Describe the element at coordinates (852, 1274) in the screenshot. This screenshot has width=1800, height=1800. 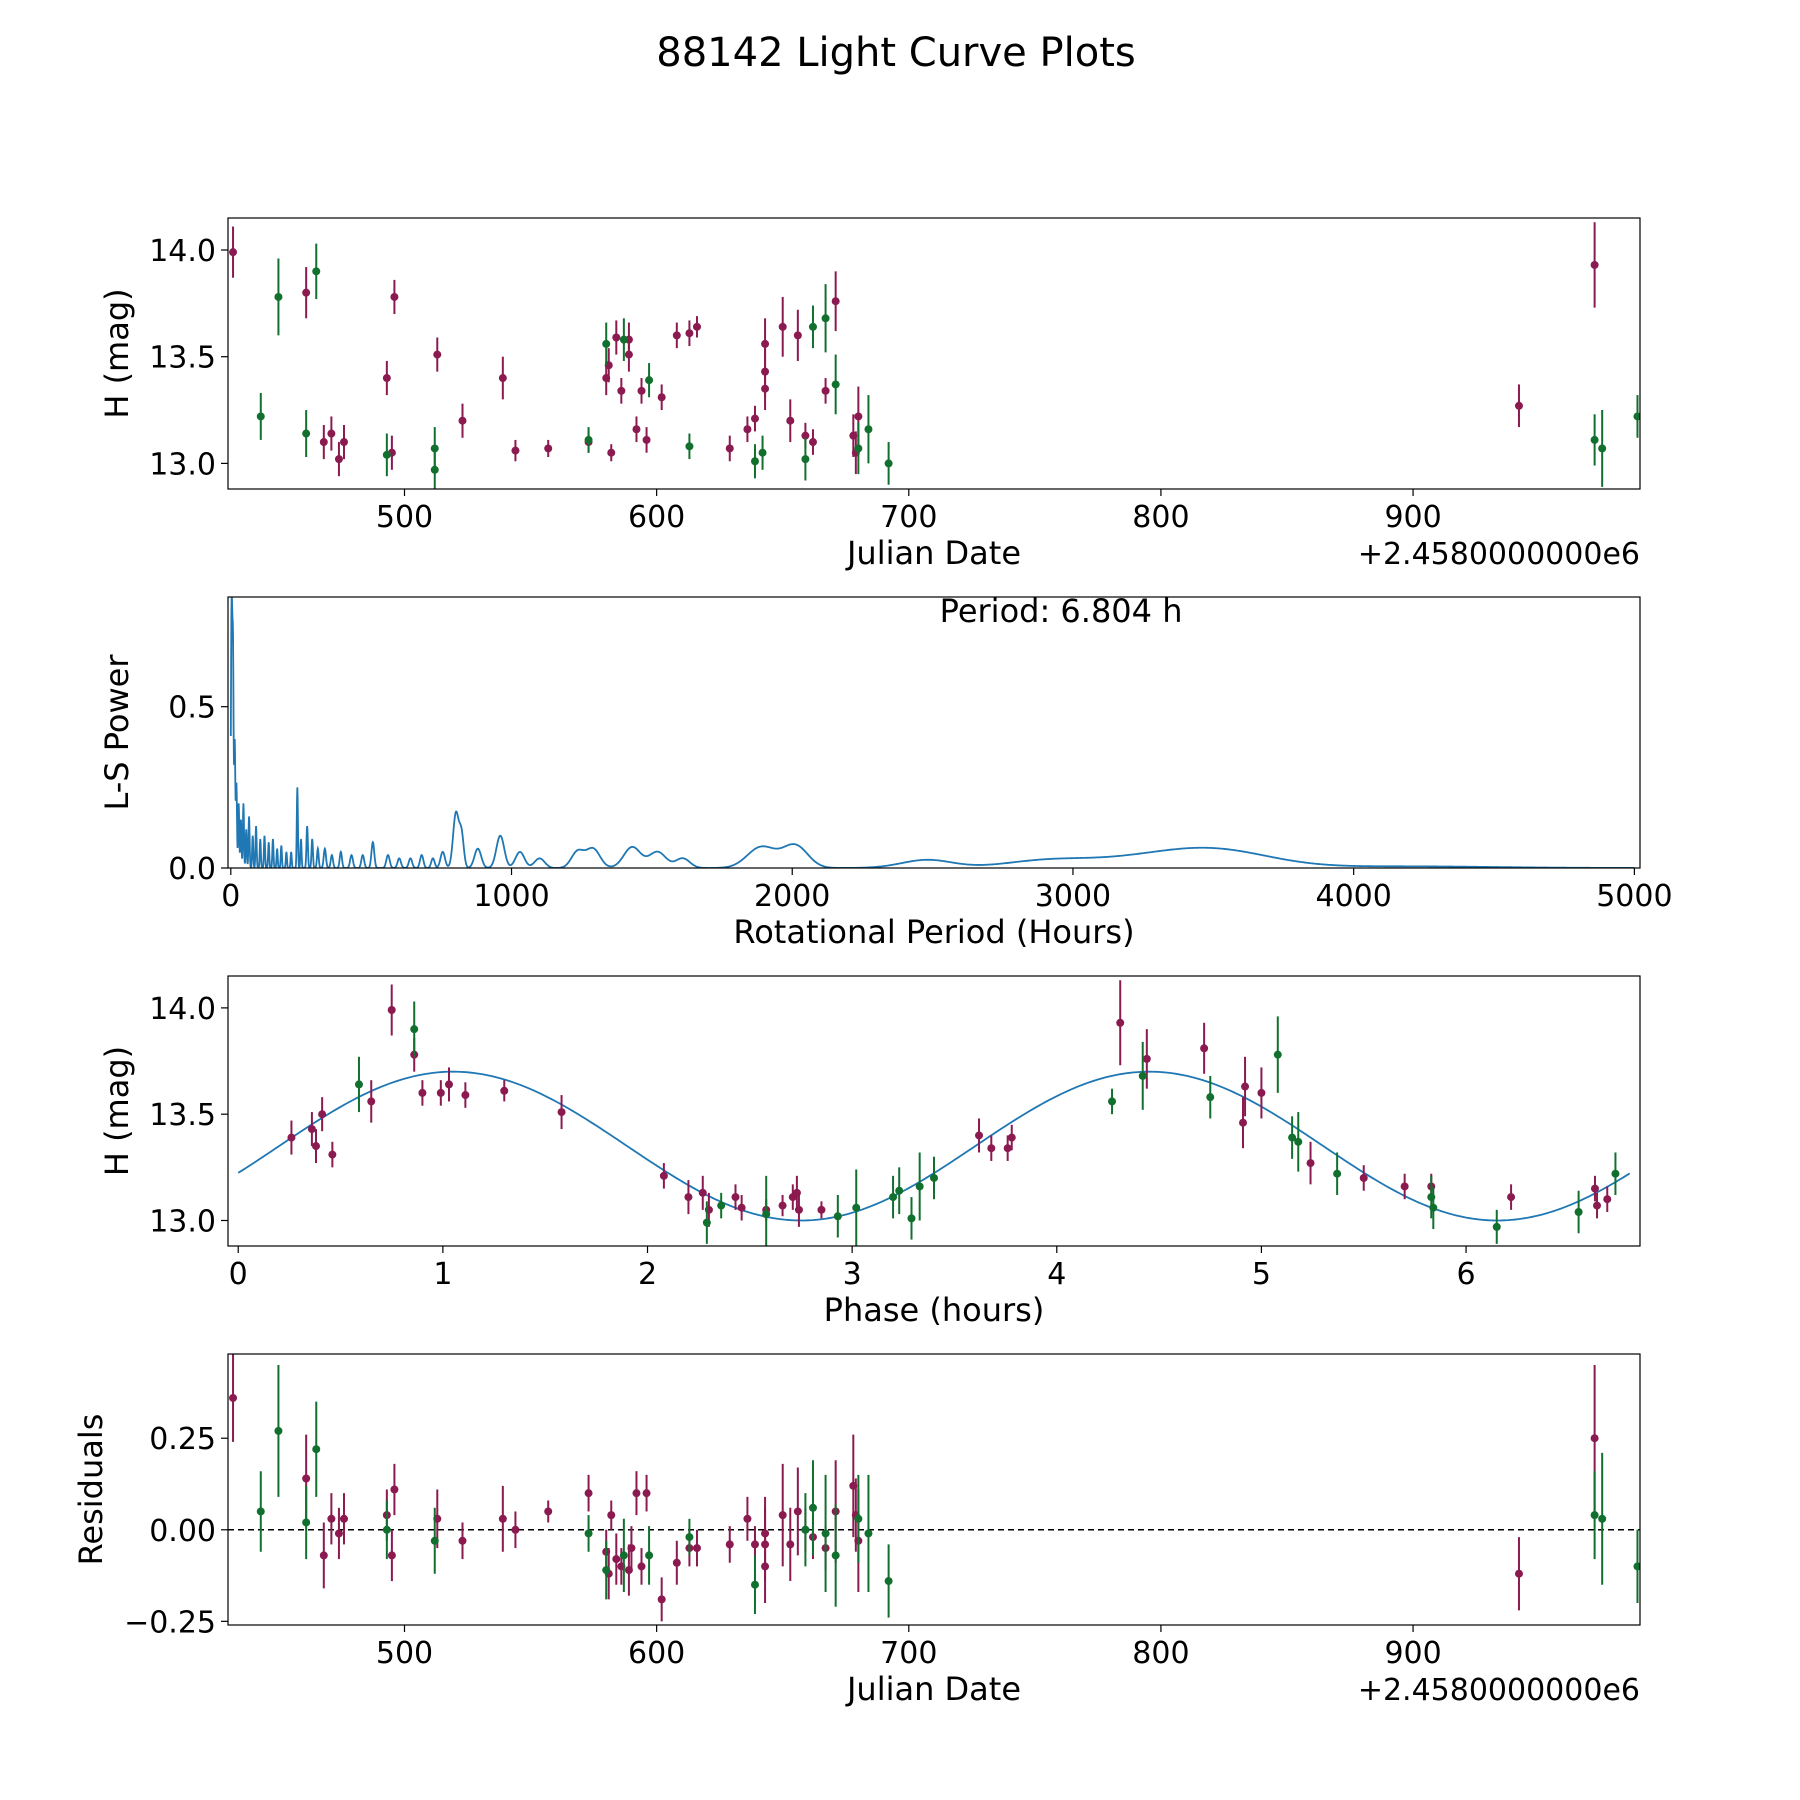
I see `x-tick-label: 3` at that location.